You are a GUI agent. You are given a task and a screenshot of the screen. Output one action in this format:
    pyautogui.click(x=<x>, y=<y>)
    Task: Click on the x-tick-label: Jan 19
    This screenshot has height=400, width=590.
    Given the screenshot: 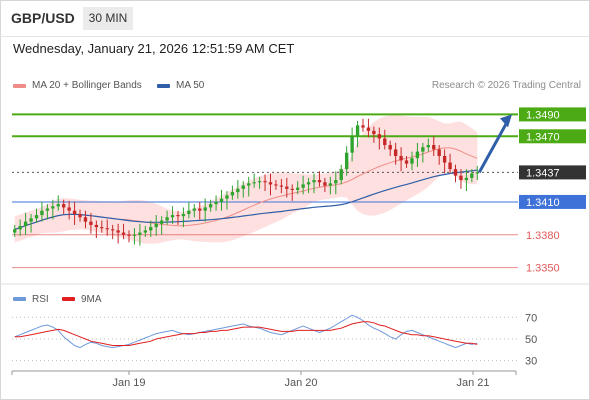 What is the action you would take?
    pyautogui.click(x=128, y=383)
    